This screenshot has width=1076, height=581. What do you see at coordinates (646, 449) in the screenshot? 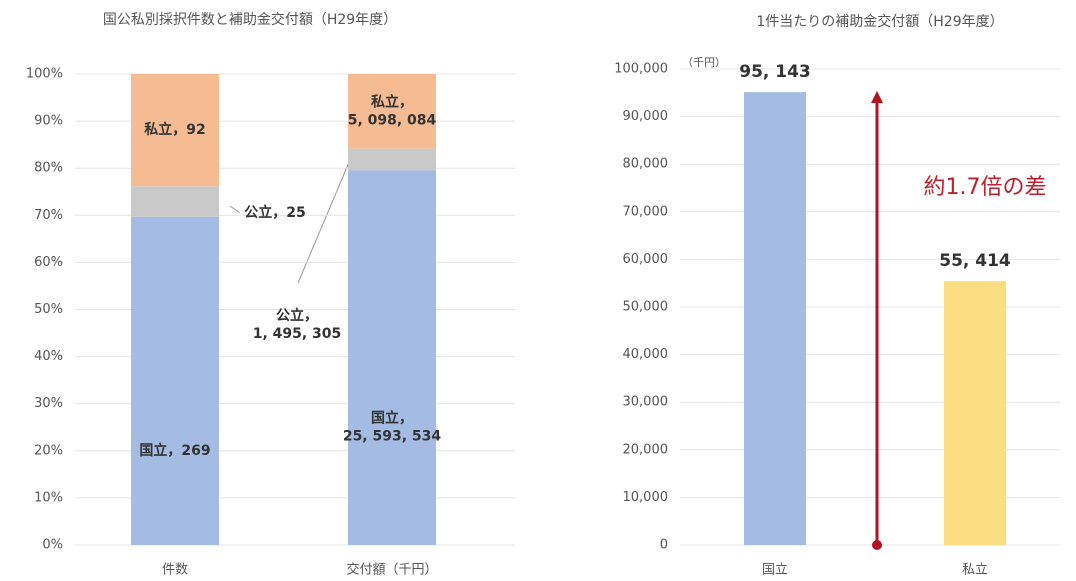
I see `y-tick-label: 20,000` at bounding box center [646, 449].